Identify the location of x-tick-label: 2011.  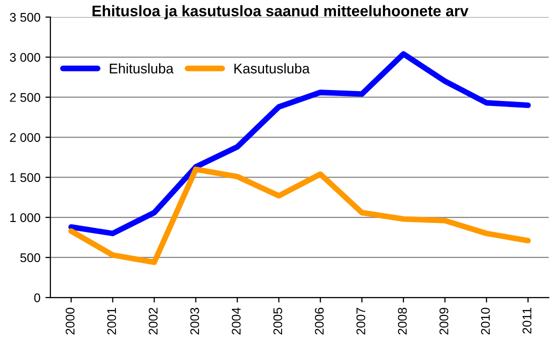
(527, 321).